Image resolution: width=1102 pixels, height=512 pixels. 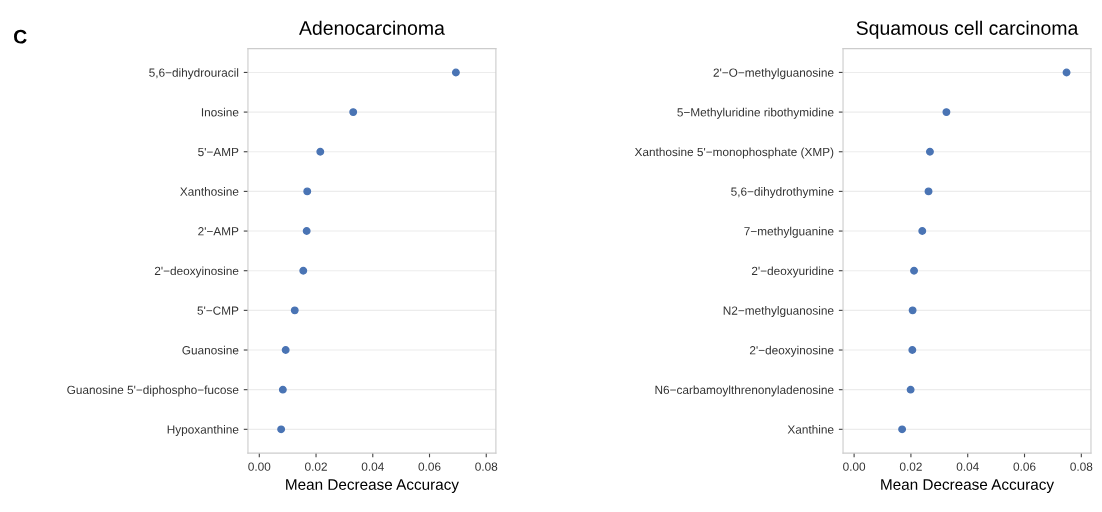 I want to click on y-tick-label: Guanosine, so click(x=210, y=350).